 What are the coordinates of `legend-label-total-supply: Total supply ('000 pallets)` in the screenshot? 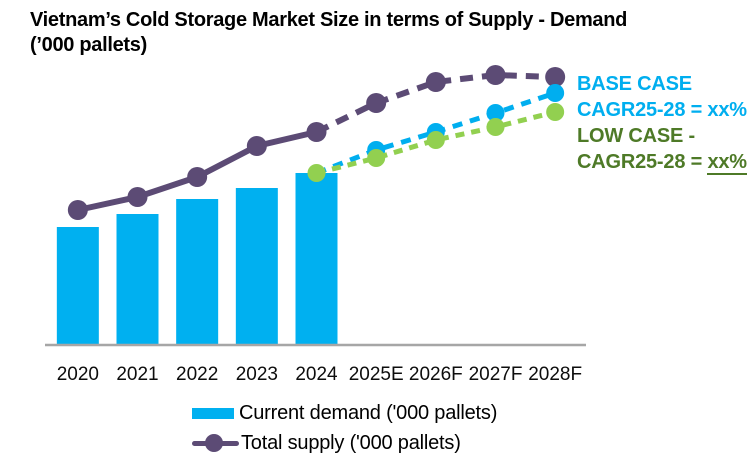 It's located at (351, 442).